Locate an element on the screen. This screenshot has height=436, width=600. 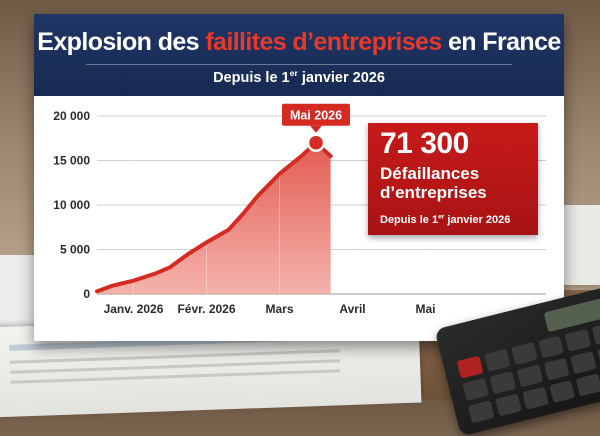
x-tick-label: Févr. 2026 is located at coordinates (206, 309).